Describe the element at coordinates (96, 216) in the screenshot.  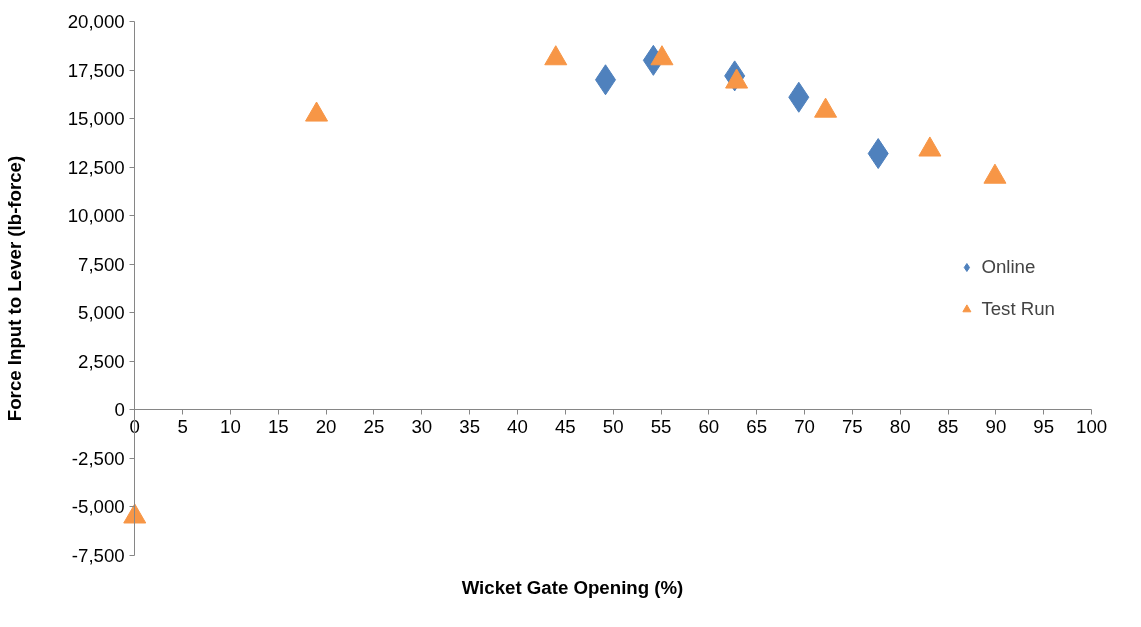
I see `y-tick-label: 10,000` at that location.